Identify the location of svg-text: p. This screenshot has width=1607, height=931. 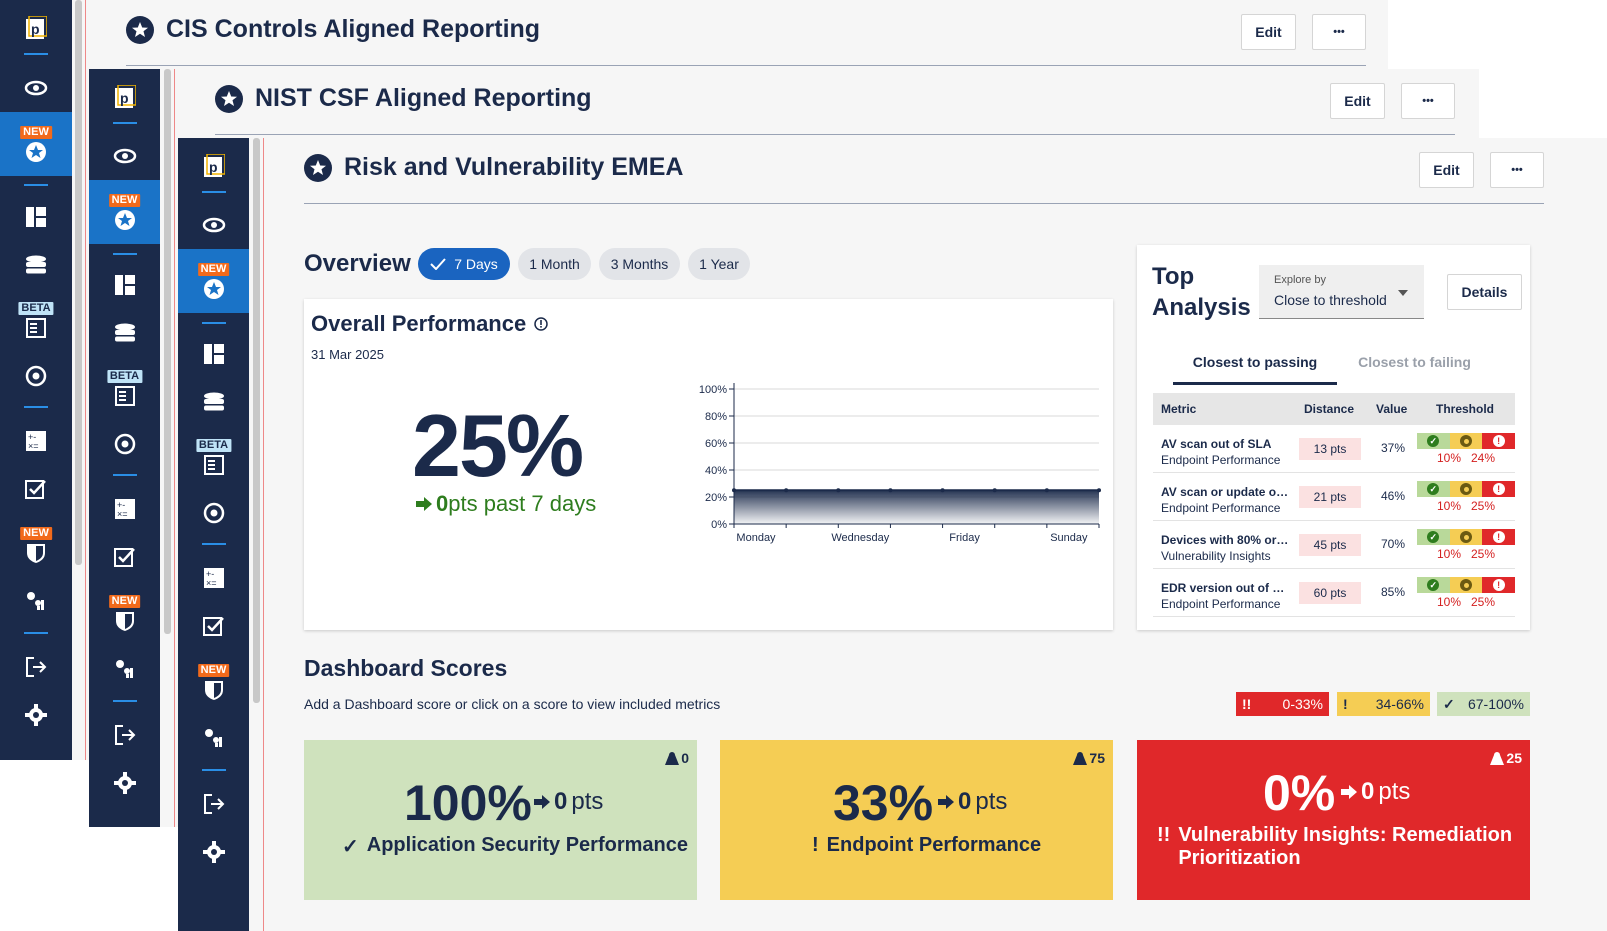
(213, 167).